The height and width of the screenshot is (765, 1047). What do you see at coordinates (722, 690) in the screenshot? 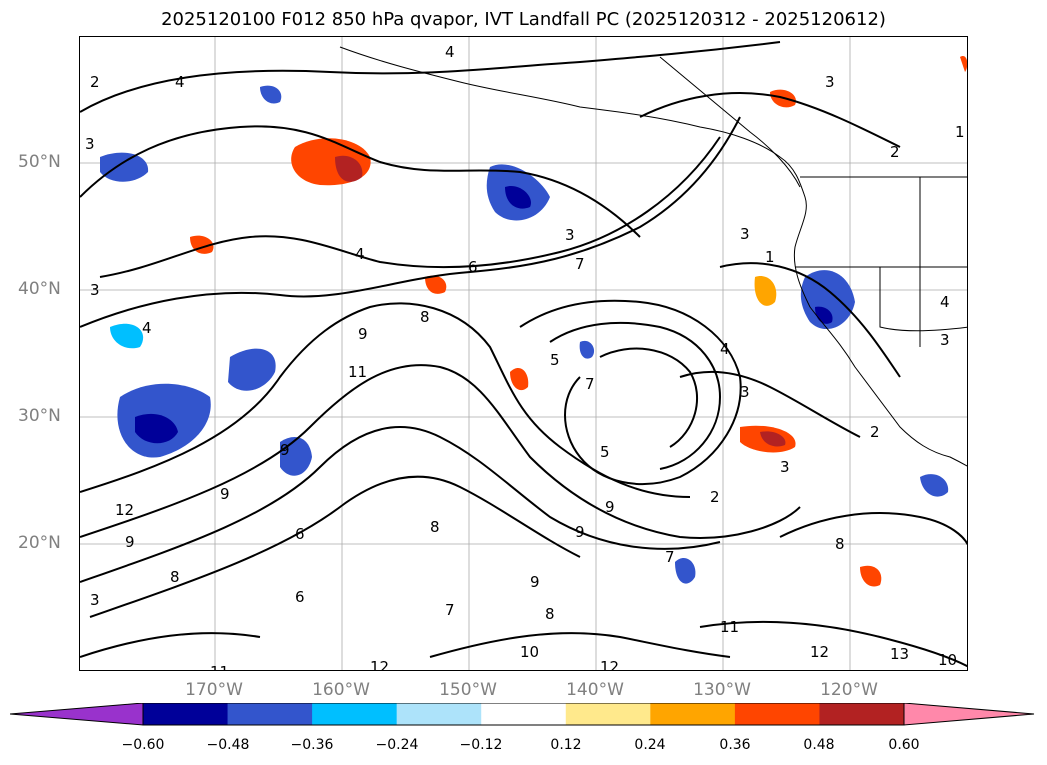
I see `lon-label-130w: 130°W` at bounding box center [722, 690].